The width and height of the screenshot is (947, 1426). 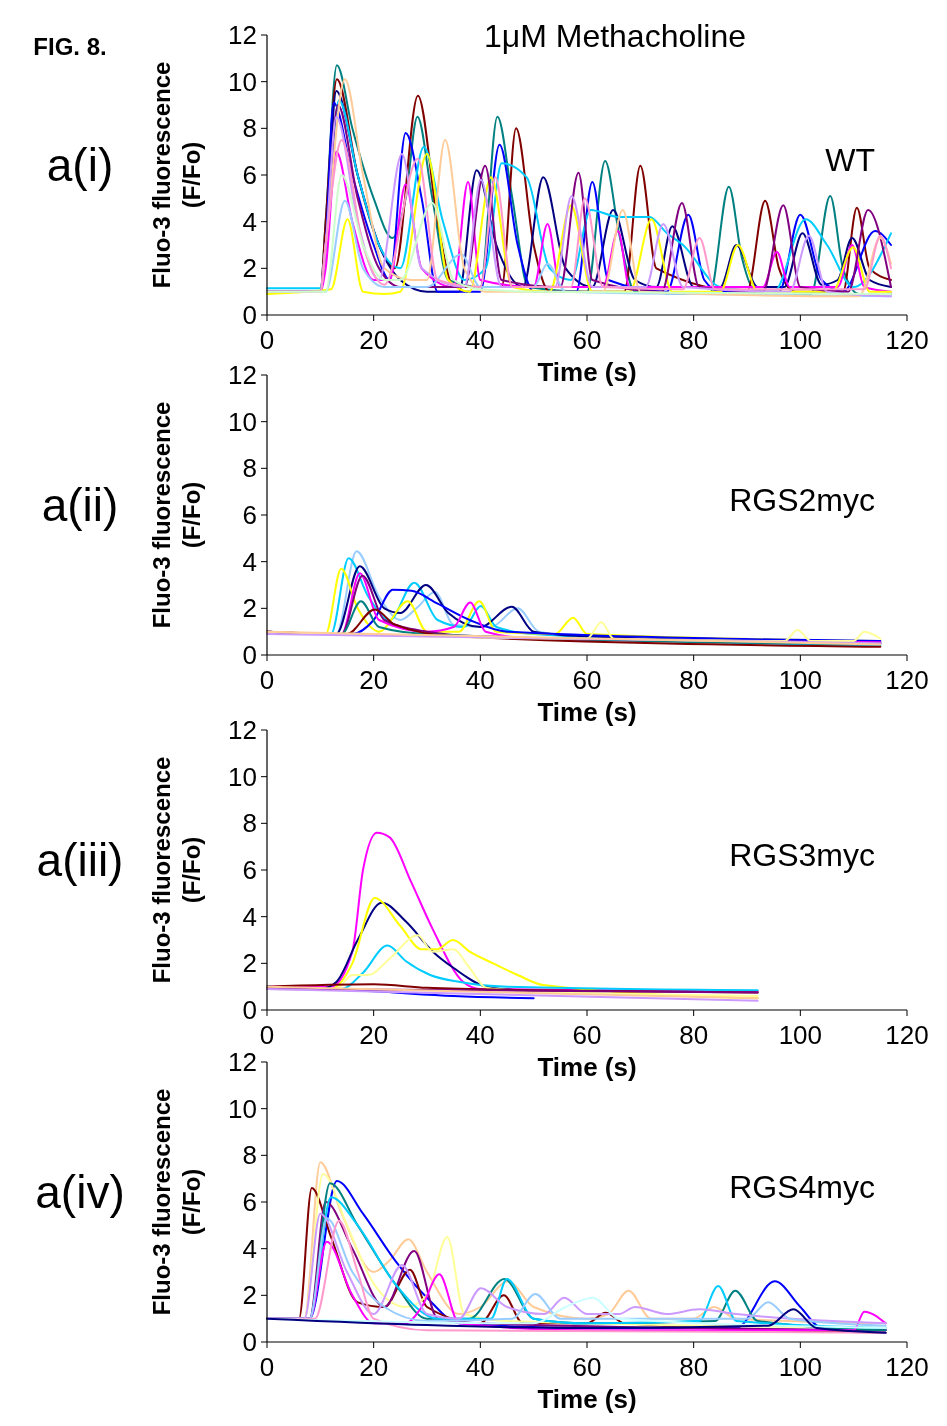 What do you see at coordinates (802, 500) in the screenshot?
I see `annotation: RGS2myc` at bounding box center [802, 500].